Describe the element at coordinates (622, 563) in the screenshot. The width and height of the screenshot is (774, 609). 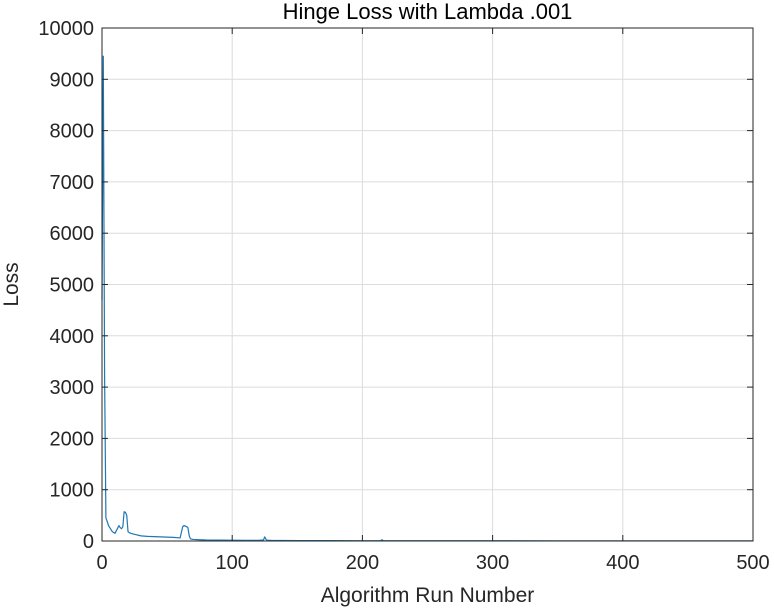
I see `x-tick-label: 400` at that location.